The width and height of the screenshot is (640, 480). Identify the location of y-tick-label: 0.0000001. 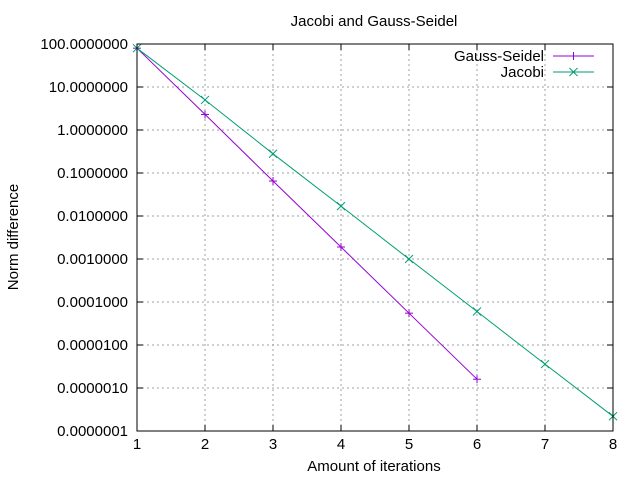
(92, 431).